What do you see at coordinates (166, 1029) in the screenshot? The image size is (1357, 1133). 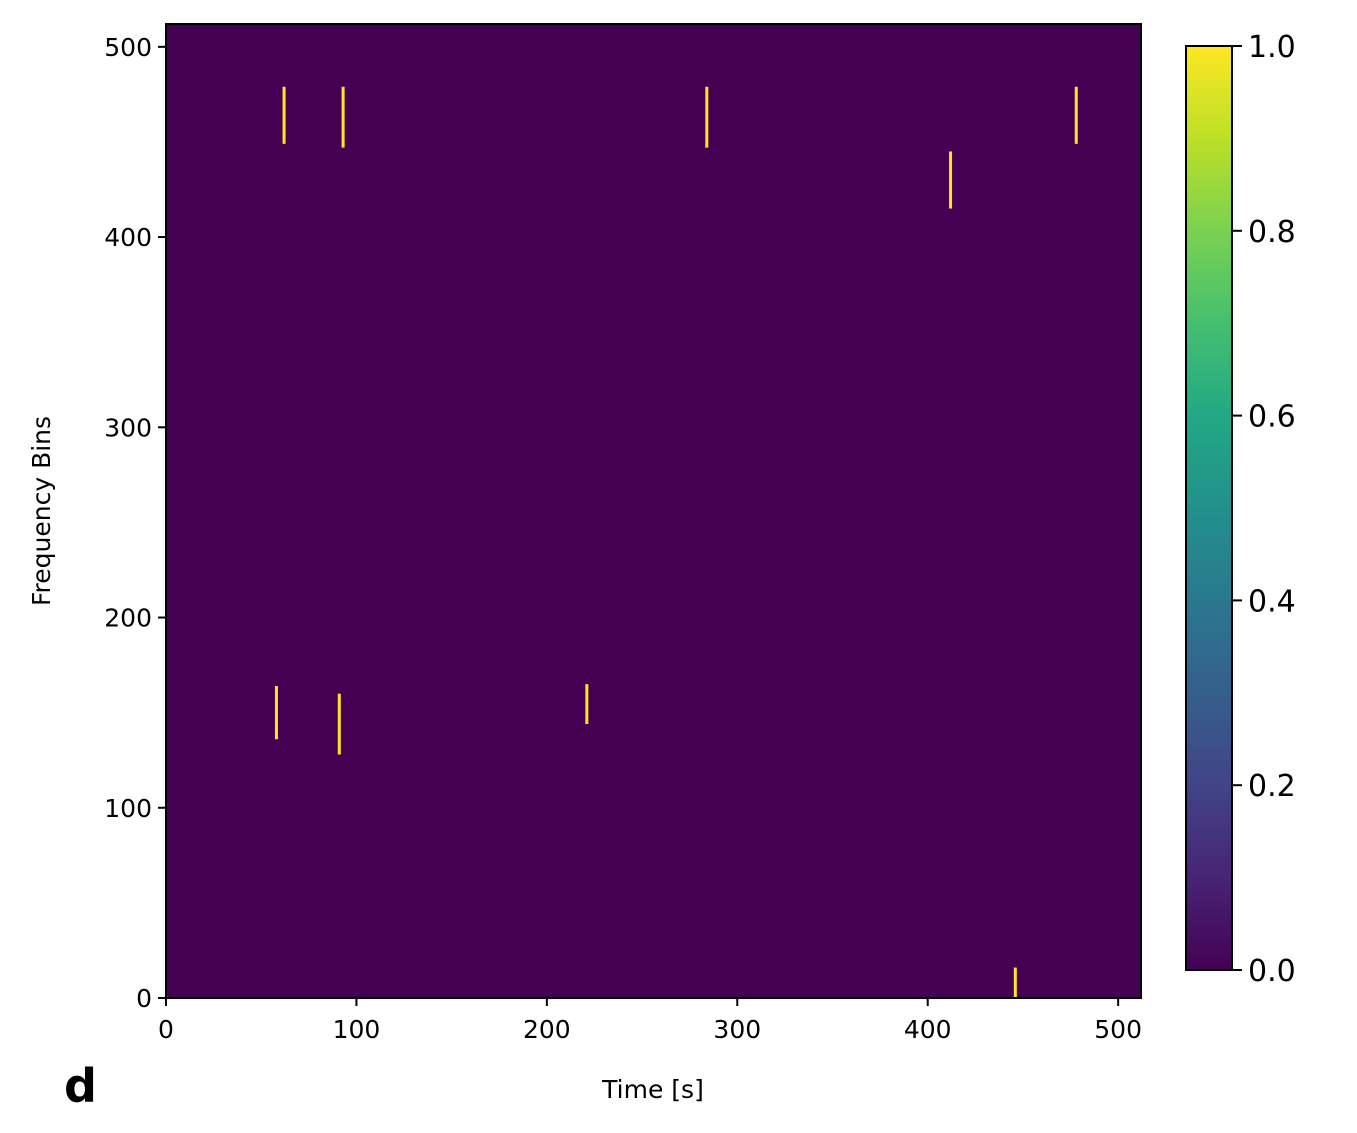 I see `x-tick-label: 0` at bounding box center [166, 1029].